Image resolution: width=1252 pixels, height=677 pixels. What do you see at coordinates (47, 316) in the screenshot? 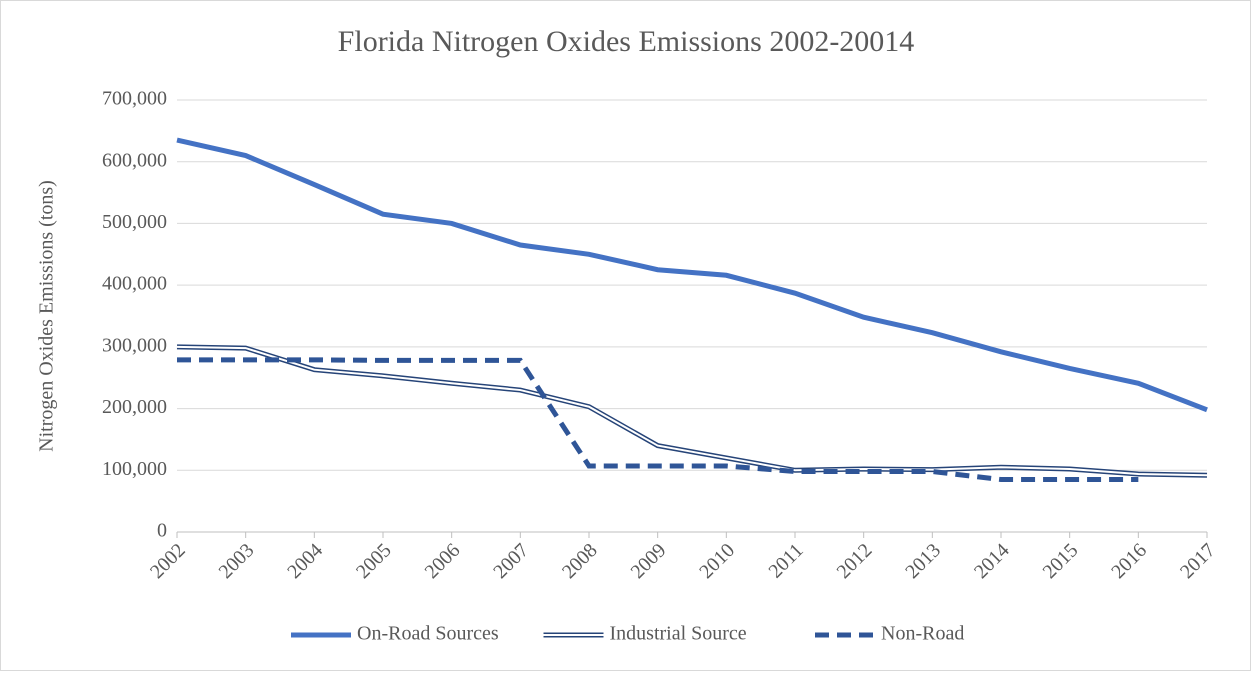
I see `y-axis-label: Nitrogen Oxides Emissions (tons)` at bounding box center [47, 316].